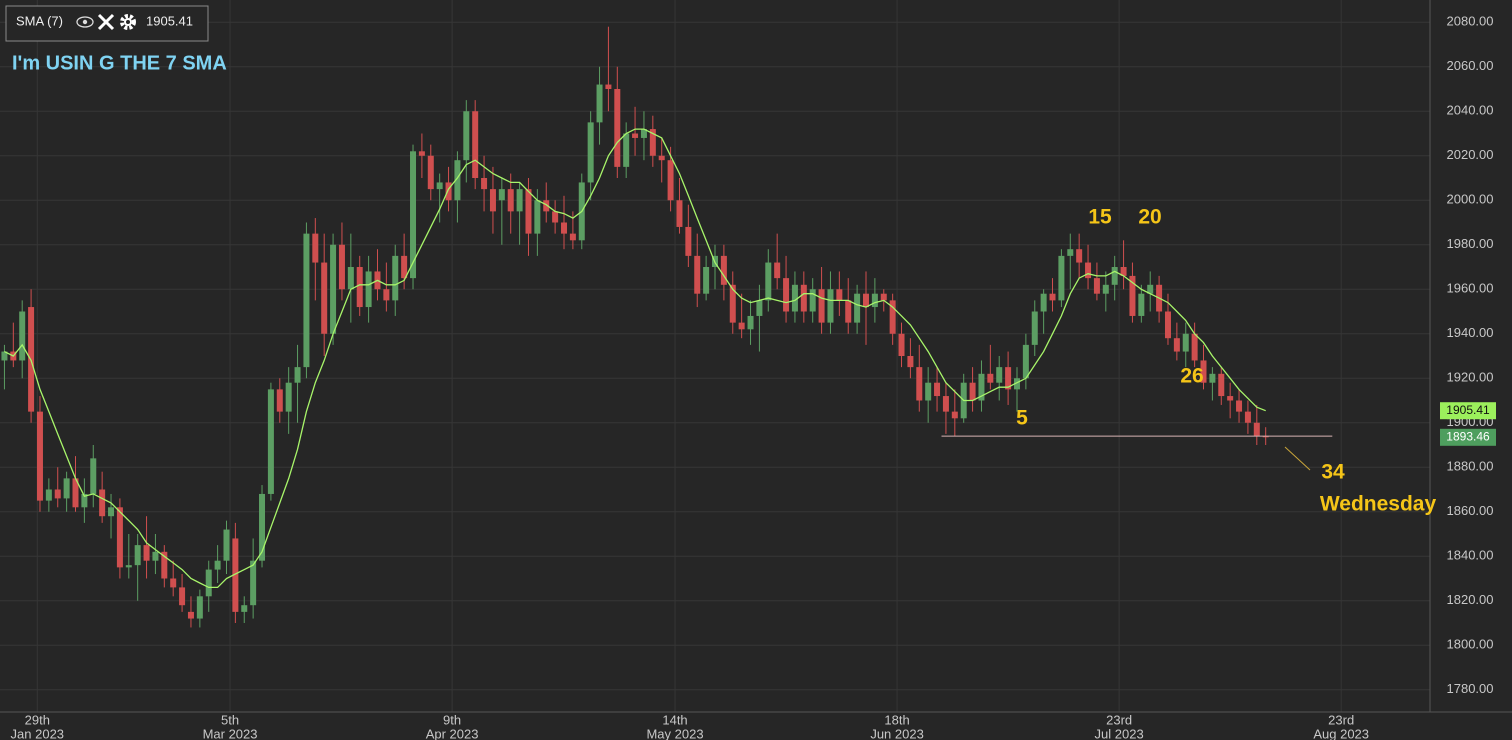  Describe the element at coordinates (1470, 688) in the screenshot. I see `y-tick-label: 1780.00` at that location.